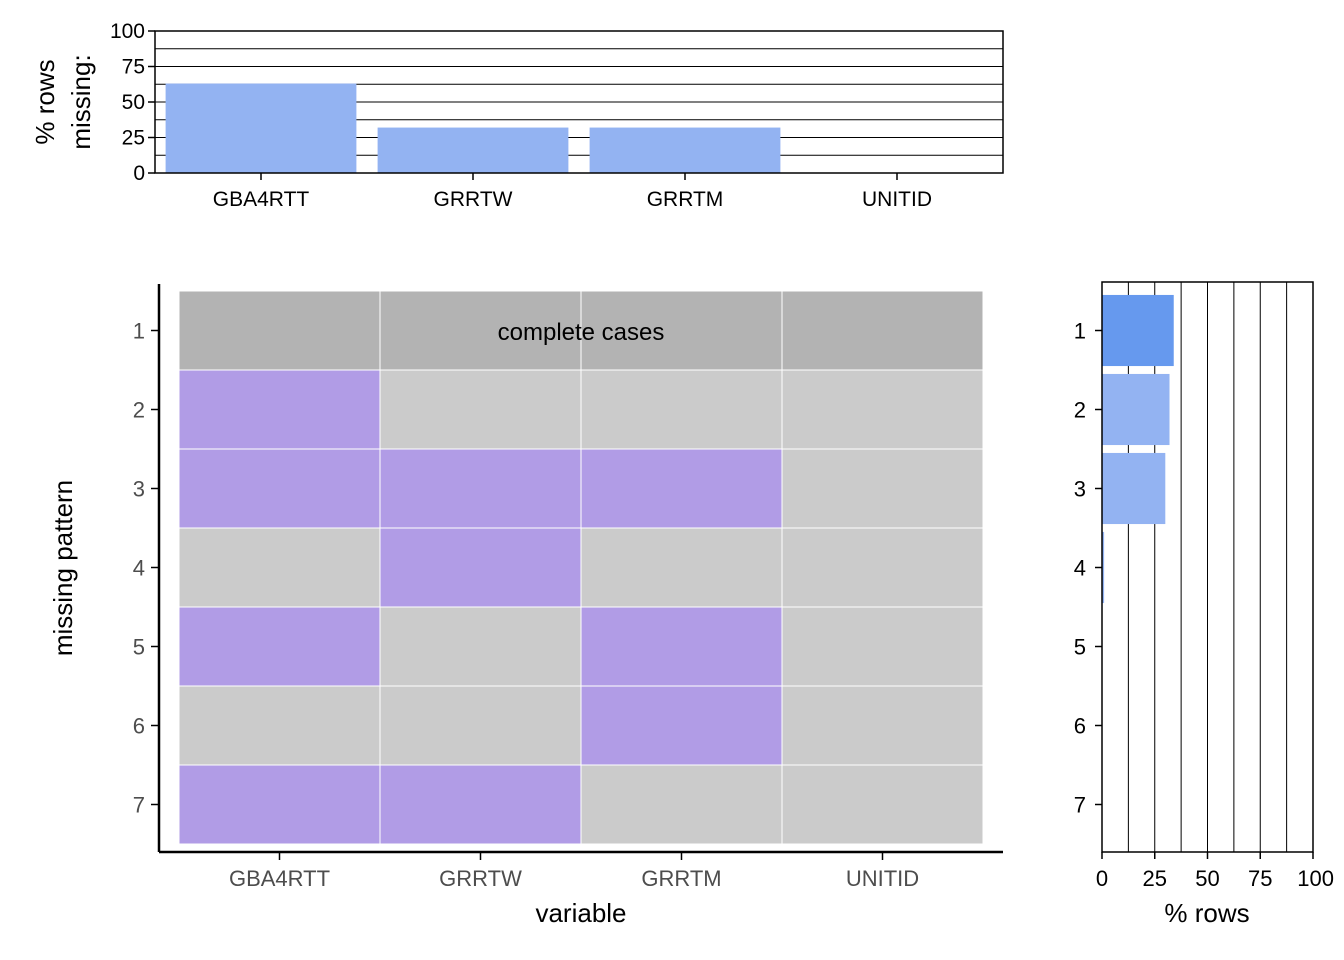 This screenshot has height=960, width=1344. I want to click on top-ytick-label-2: 50, so click(133, 102).